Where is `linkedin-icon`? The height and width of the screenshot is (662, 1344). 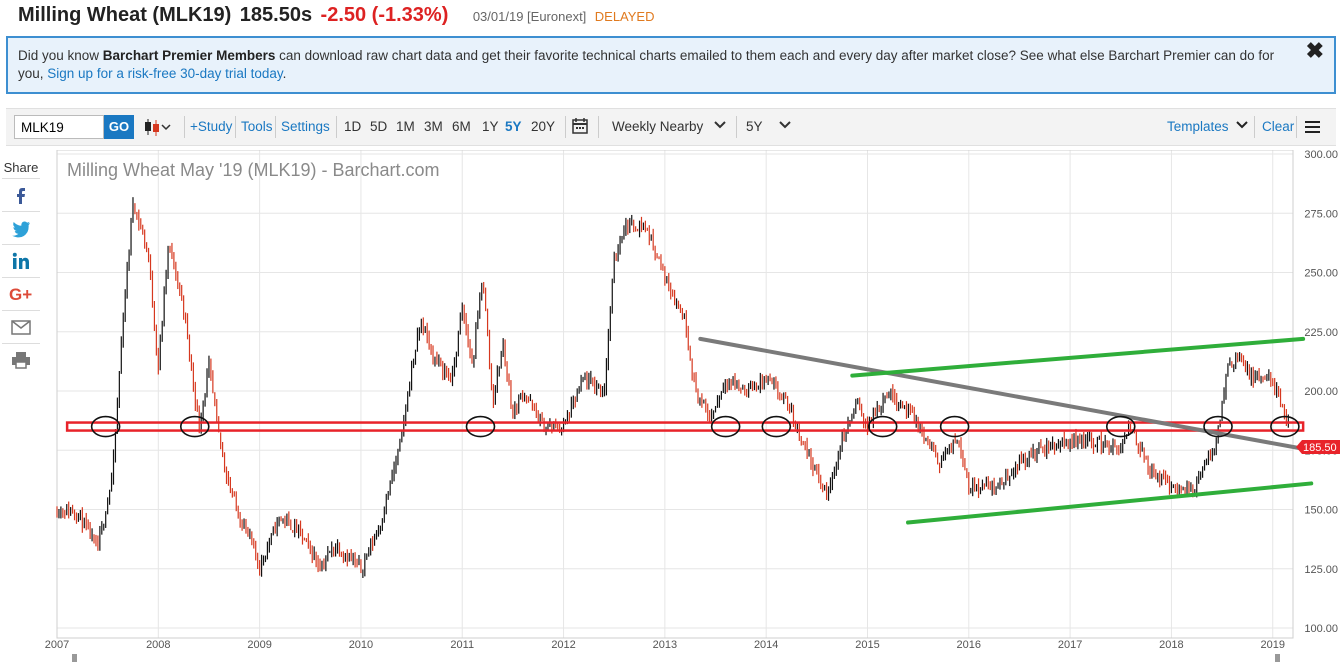 linkedin-icon is located at coordinates (20, 260).